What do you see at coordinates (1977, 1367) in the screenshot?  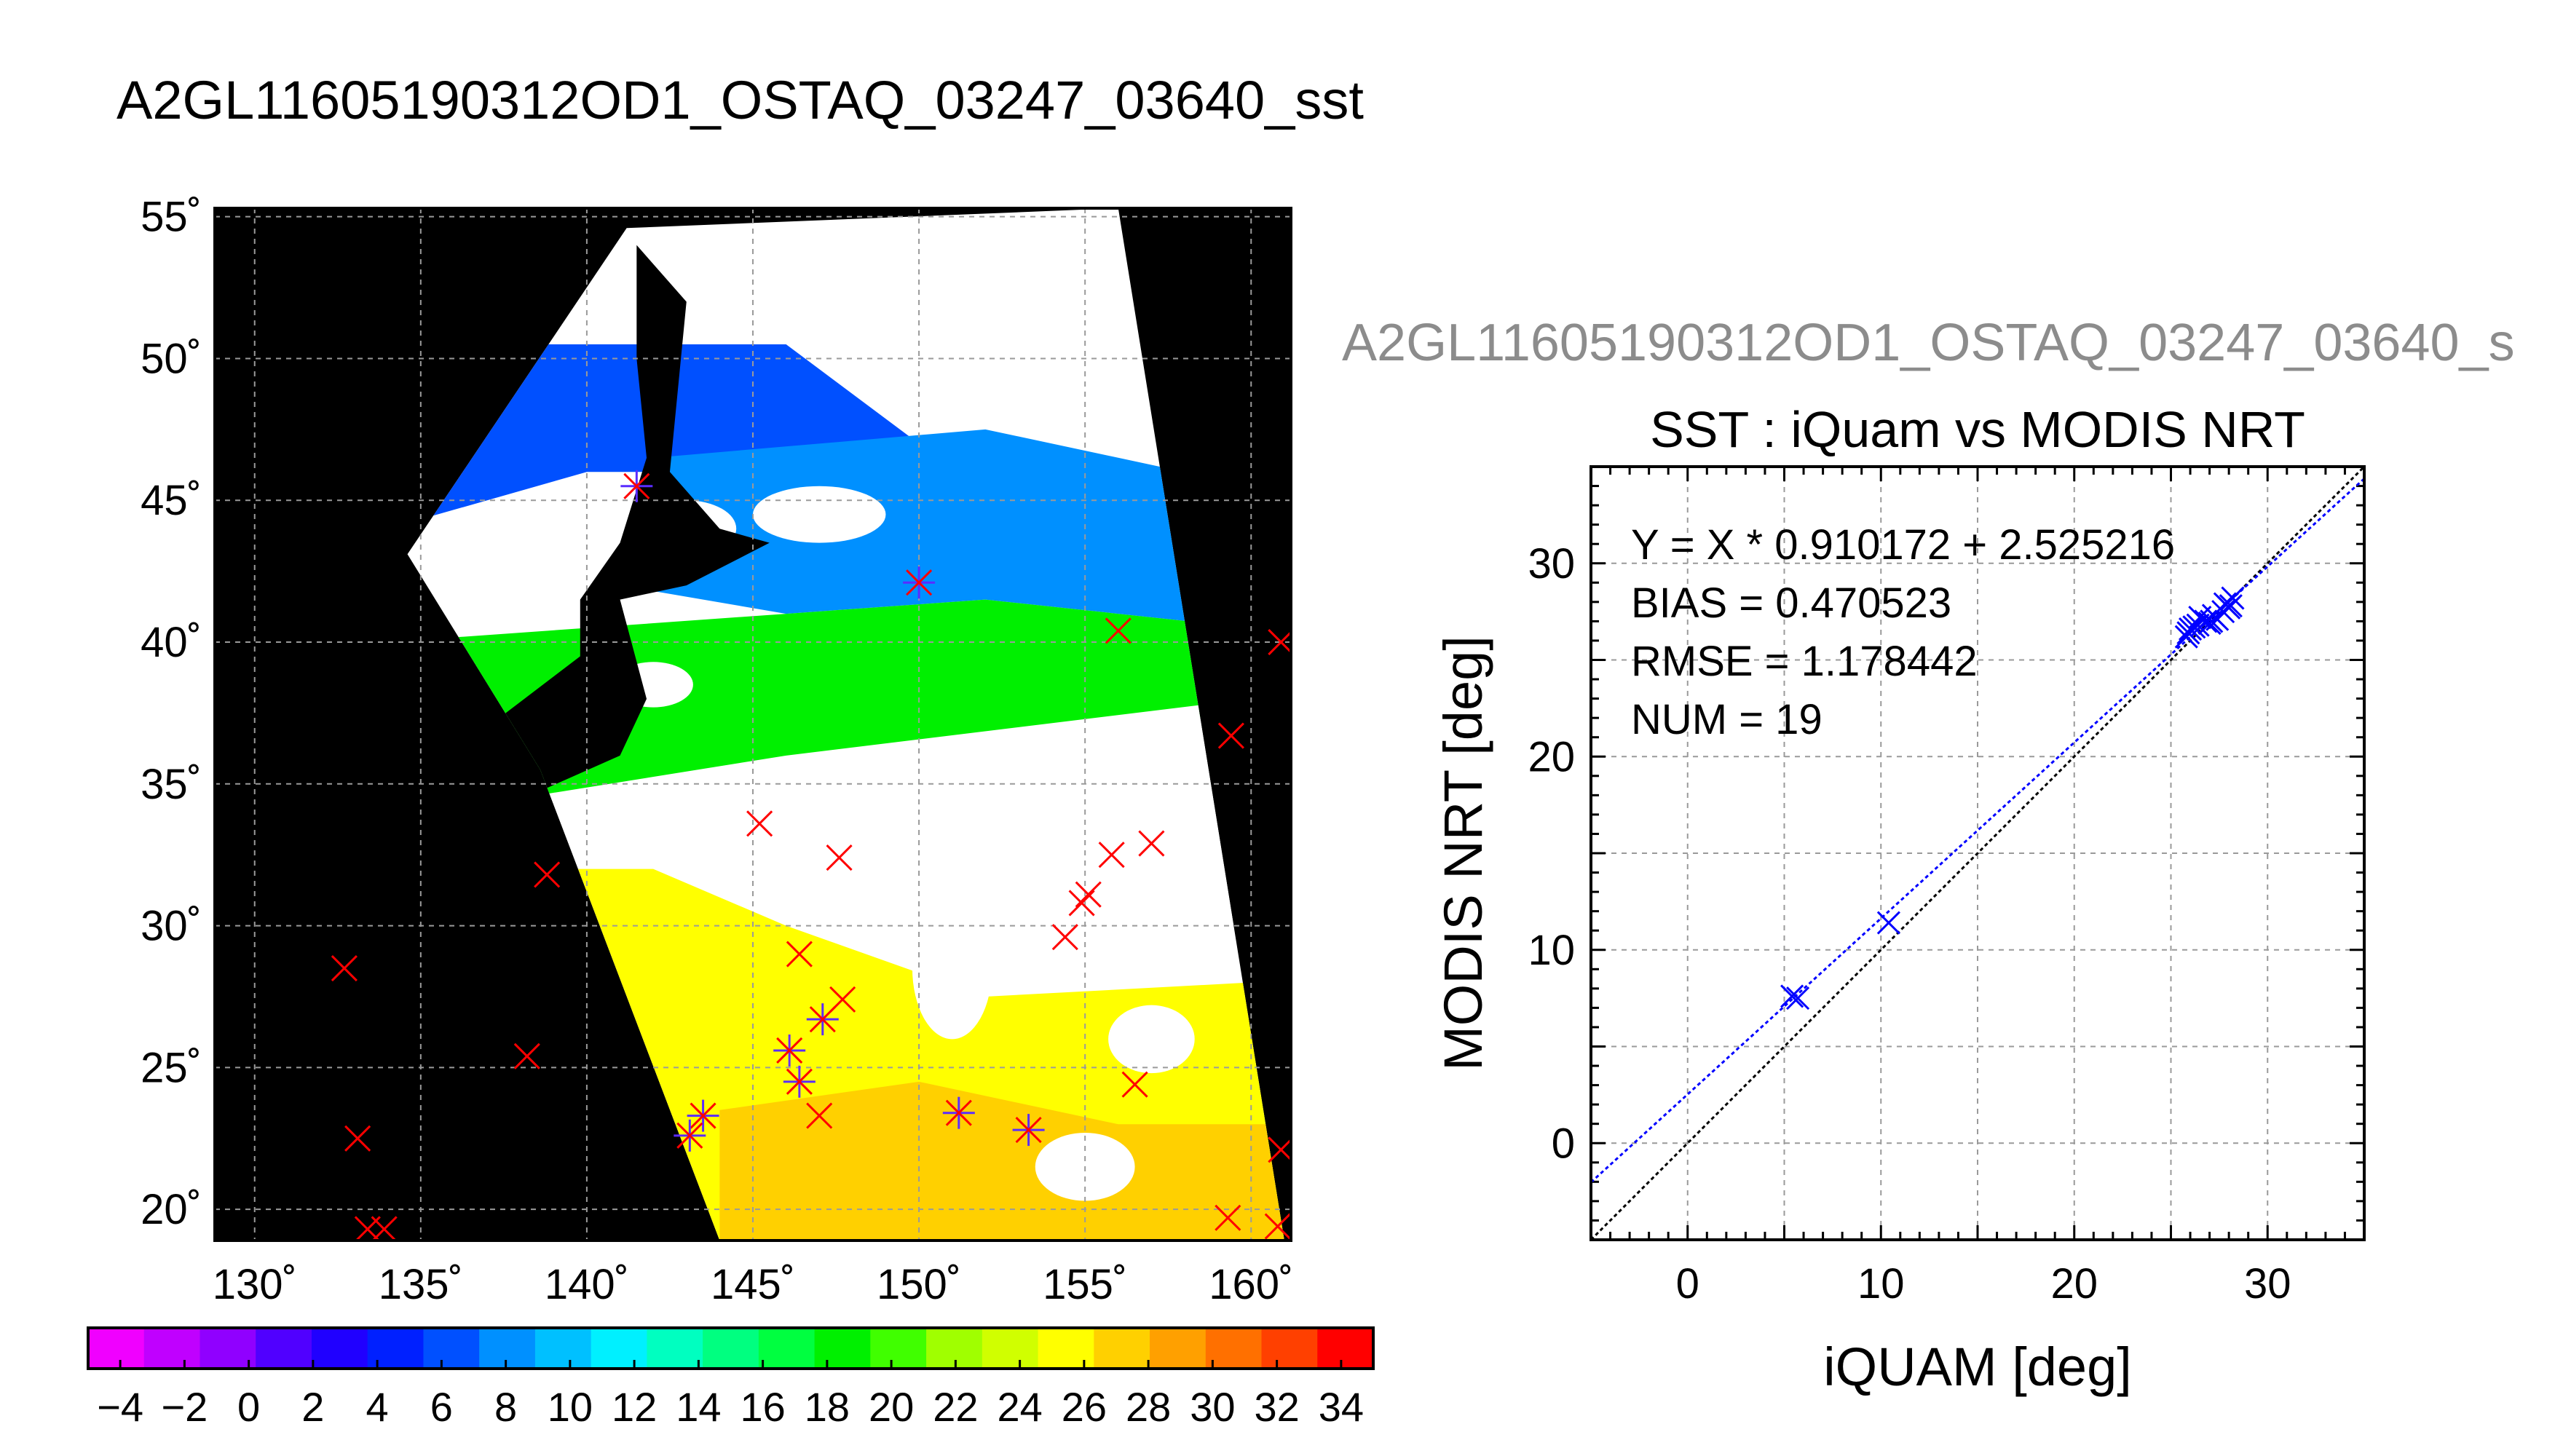 I see `scatter-xlabel: iQUAM [deg]` at bounding box center [1977, 1367].